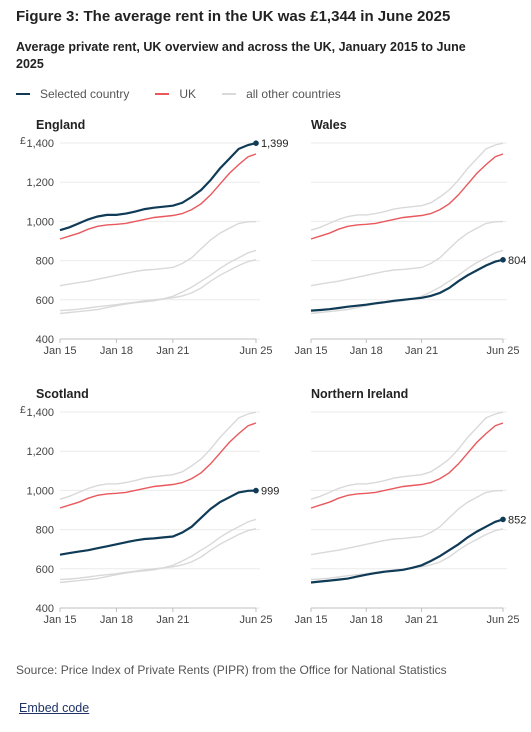  Describe the element at coordinates (270, 492) in the screenshot. I see `end-label-scotland: 999` at that location.